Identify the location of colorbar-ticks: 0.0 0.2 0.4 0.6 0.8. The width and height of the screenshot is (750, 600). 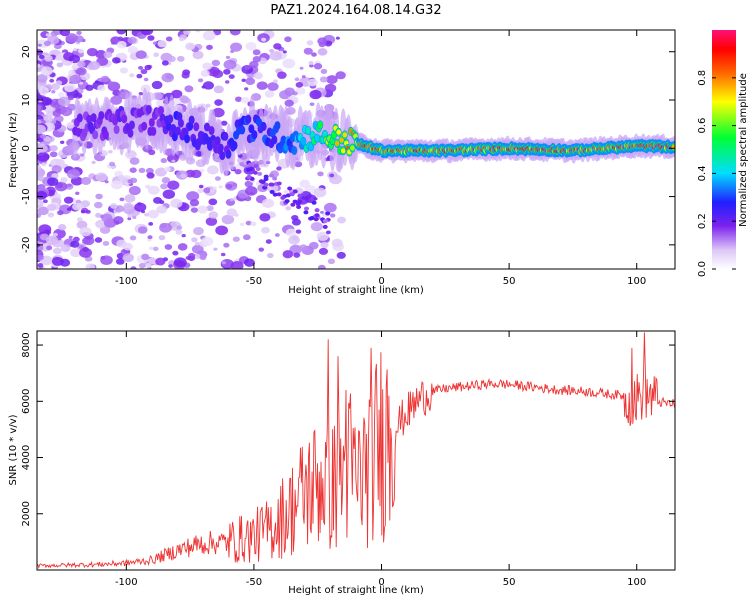
(716, 173).